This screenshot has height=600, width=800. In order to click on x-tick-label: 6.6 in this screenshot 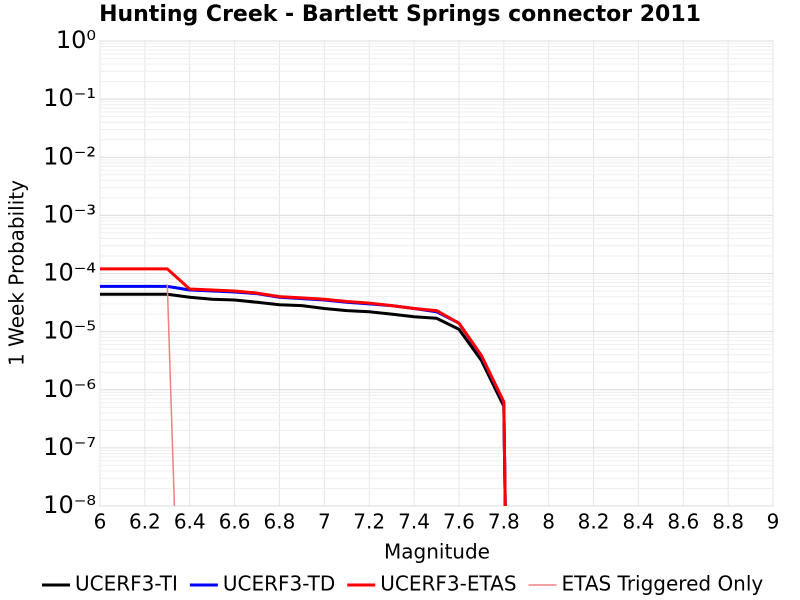, I will do `click(235, 522)`.